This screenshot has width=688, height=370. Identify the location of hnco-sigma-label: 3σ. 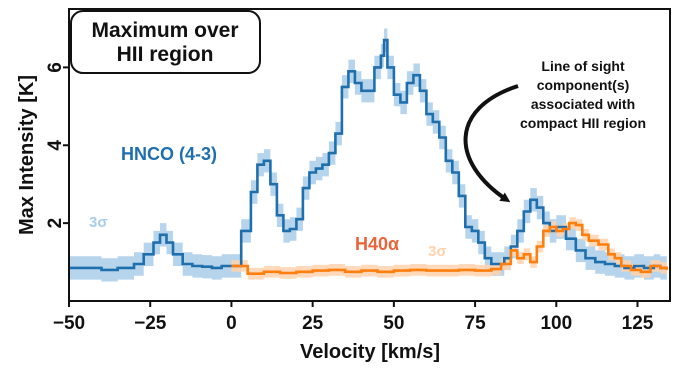
(98, 222).